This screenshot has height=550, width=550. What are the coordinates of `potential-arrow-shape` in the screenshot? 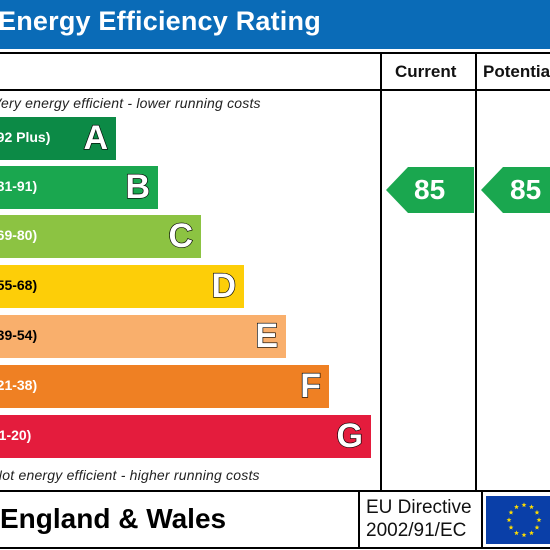 It's located at (515, 190).